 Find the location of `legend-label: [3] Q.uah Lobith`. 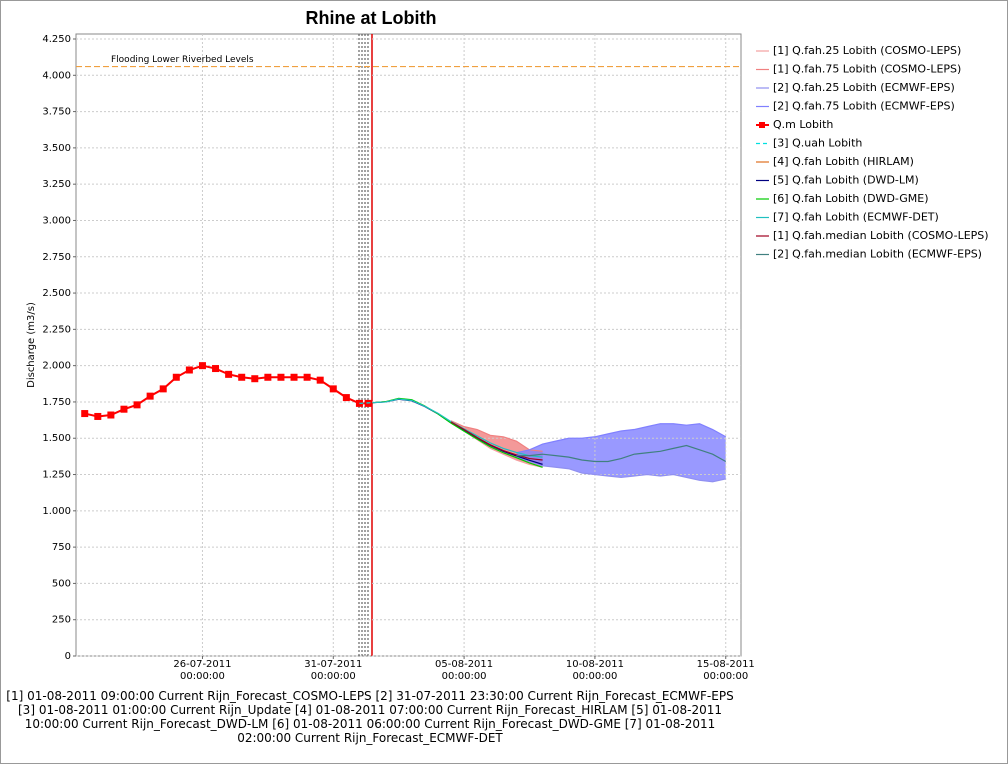

legend-label: [3] Q.uah Lobith is located at coordinates (817, 143).